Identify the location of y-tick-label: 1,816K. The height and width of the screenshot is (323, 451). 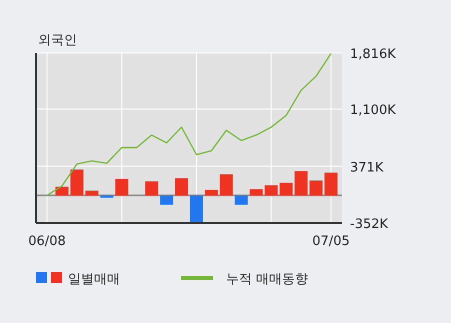
(373, 54).